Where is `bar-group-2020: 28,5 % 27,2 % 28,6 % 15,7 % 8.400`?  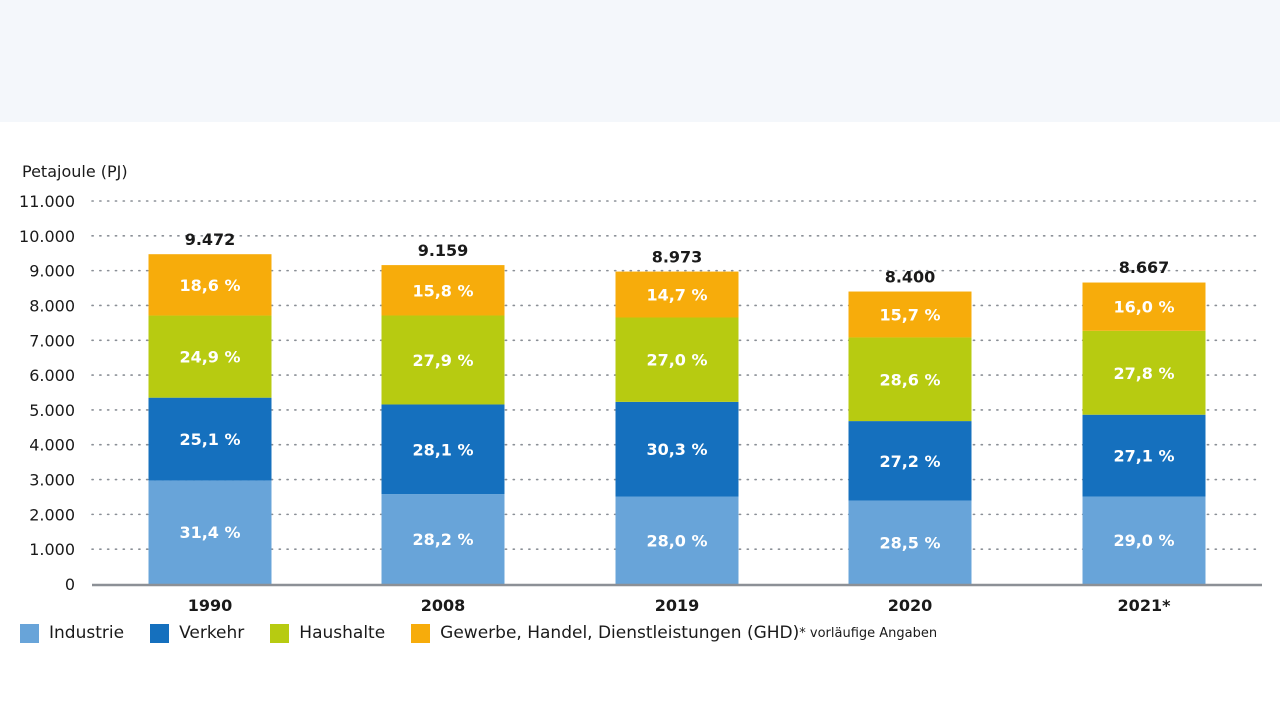
bar-group-2020: 28,5 % 27,2 % 28,6 % 15,7 % 8.400 is located at coordinates (910, 426).